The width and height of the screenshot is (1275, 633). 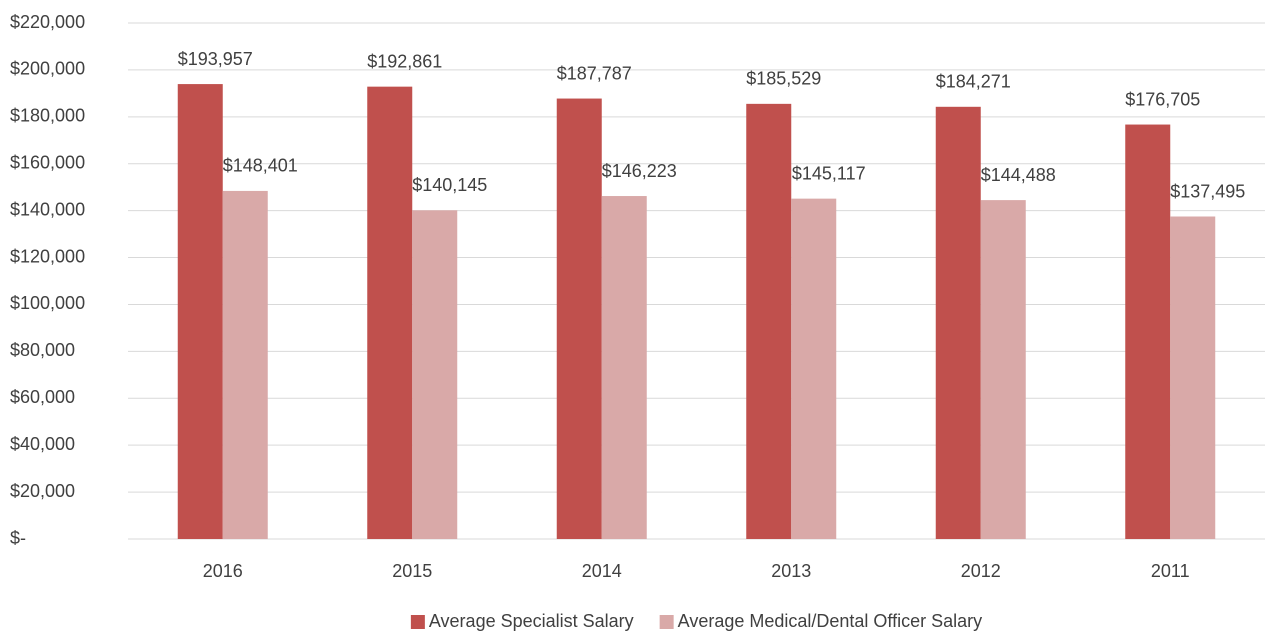 What do you see at coordinates (1162, 99) in the screenshot?
I see `value-label: $176,705` at bounding box center [1162, 99].